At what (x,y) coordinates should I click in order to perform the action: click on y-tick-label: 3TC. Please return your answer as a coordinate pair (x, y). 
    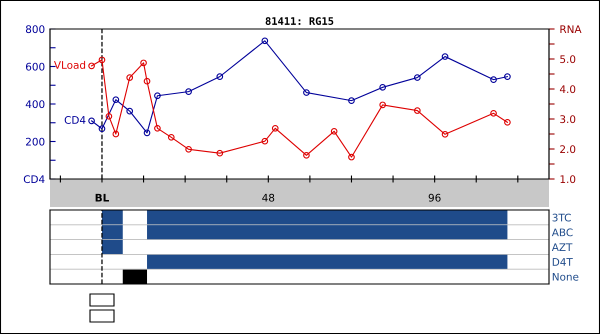
    Looking at the image, I should click on (561, 218).